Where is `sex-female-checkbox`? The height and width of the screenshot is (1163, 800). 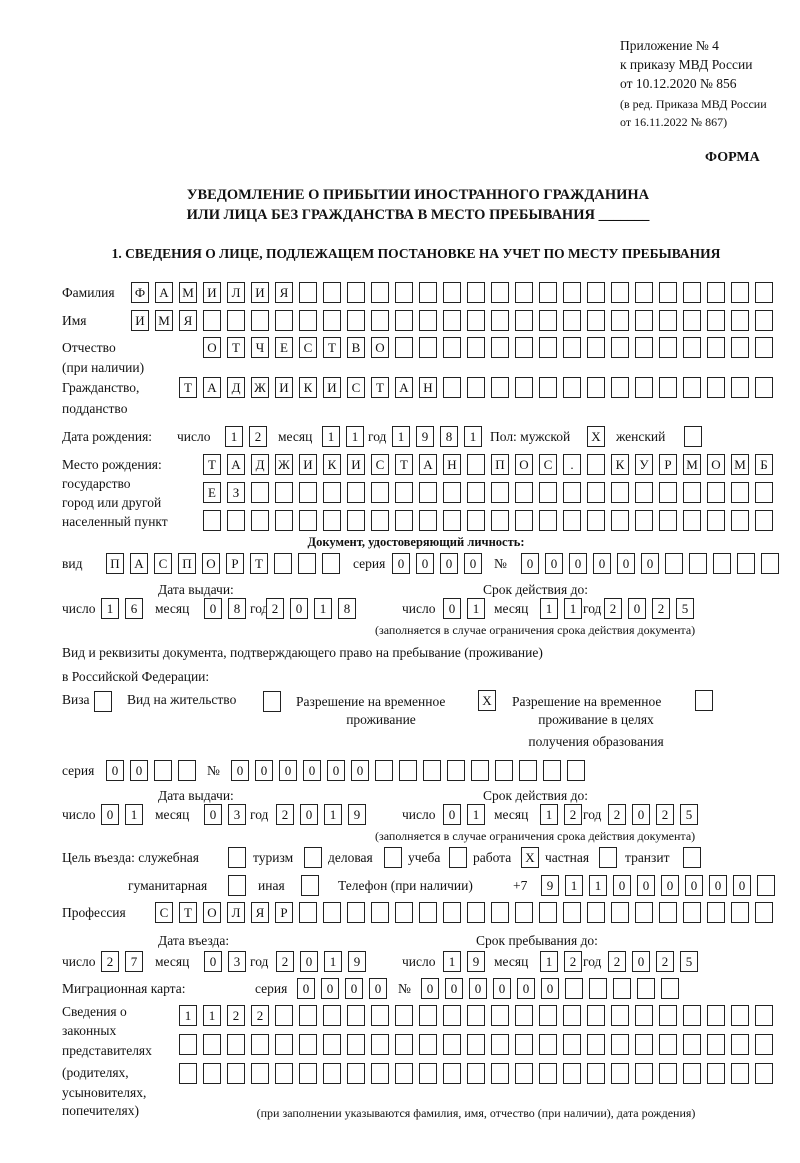 sex-female-checkbox is located at coordinates (696, 437).